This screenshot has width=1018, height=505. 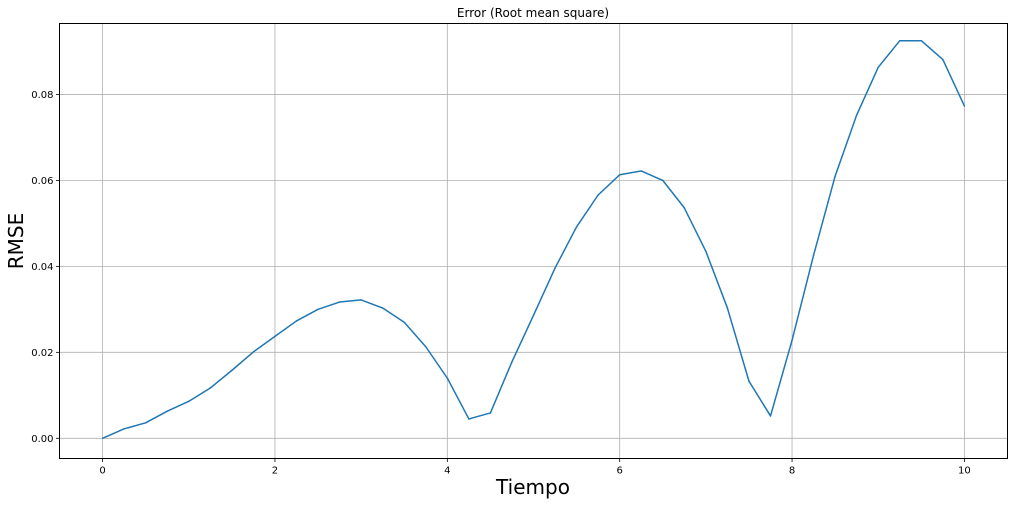 I want to click on chart-title: Error (Root mean square), so click(x=533, y=13).